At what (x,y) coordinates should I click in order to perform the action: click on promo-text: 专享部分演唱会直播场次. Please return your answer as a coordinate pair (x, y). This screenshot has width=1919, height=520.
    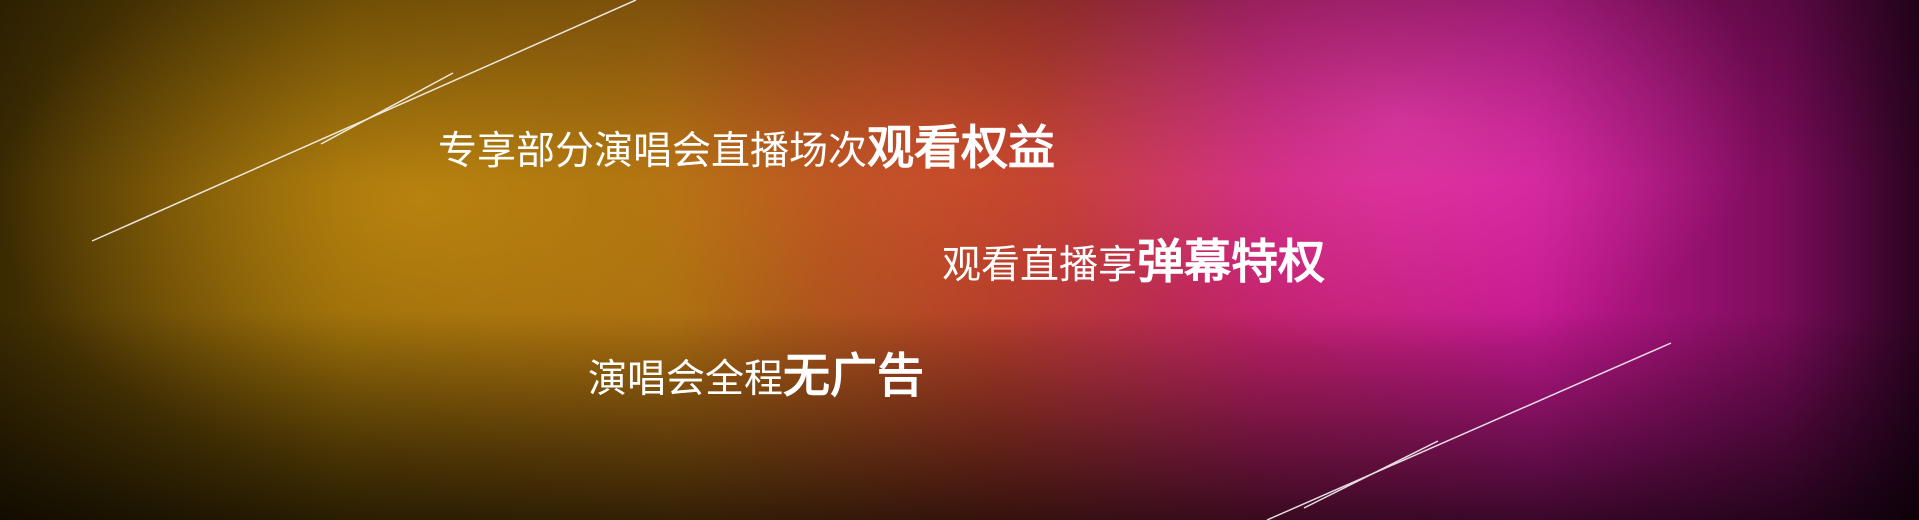
    Looking at the image, I should click on (652, 151).